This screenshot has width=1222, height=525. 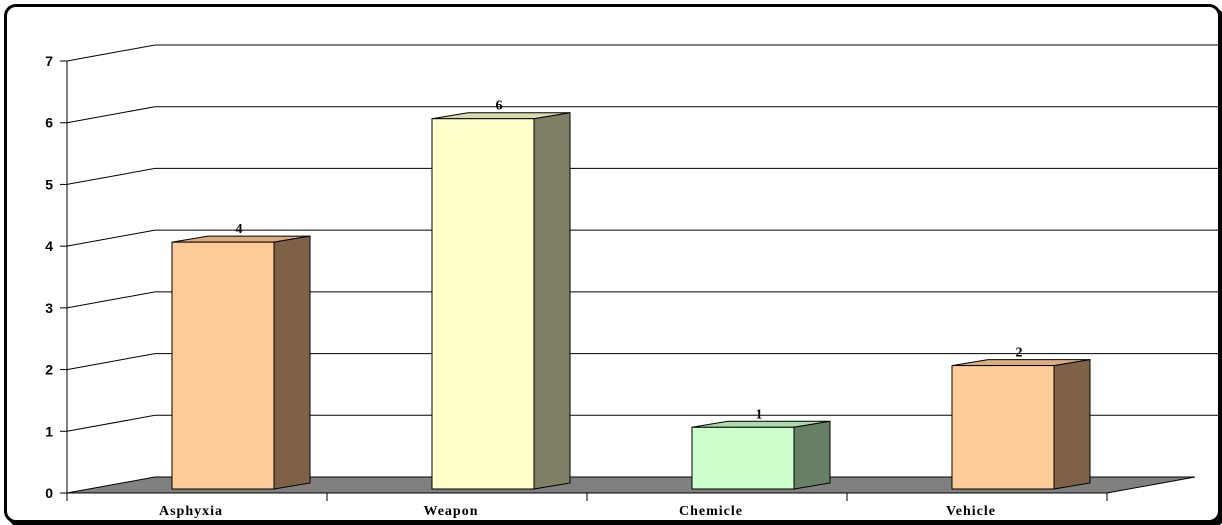 I want to click on y-tick-label: 2, so click(x=49, y=370).